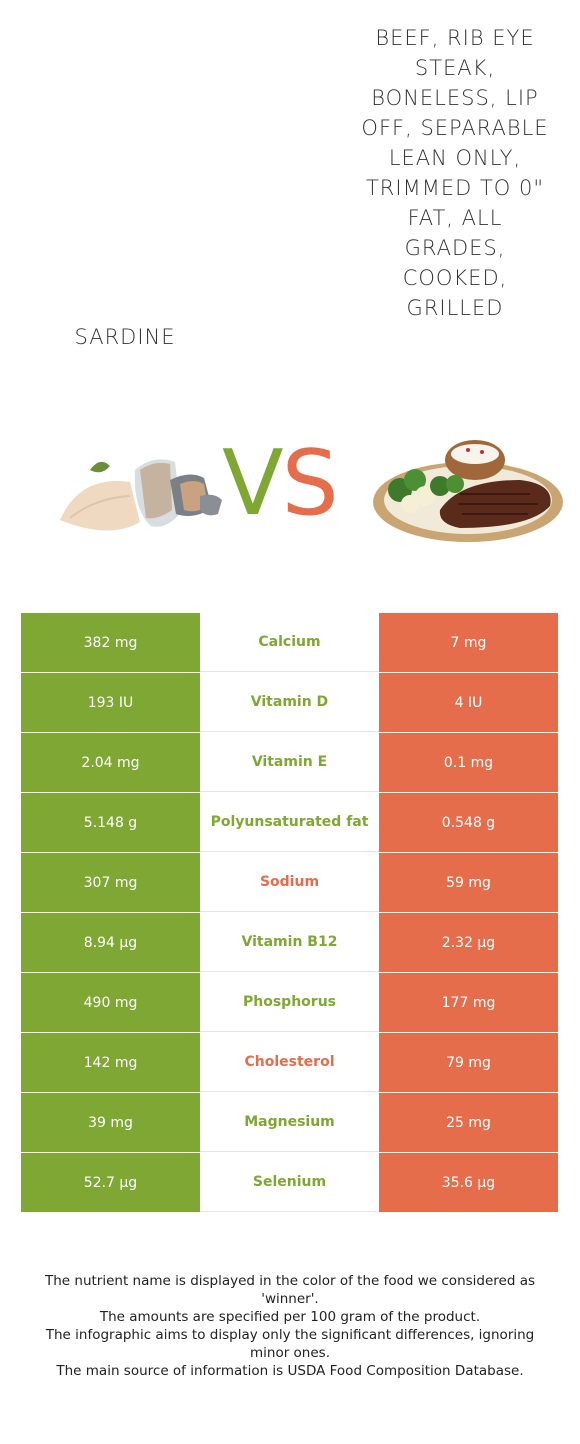 This screenshot has height=1444, width=580. What do you see at coordinates (289, 702) in the screenshot?
I see `nutrient-name: Vitamin D` at bounding box center [289, 702].